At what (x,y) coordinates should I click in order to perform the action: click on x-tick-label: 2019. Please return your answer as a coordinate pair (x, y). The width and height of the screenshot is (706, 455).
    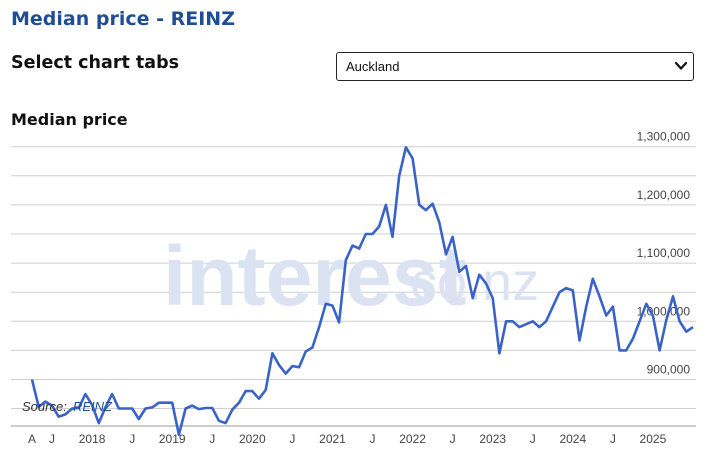
    Looking at the image, I should click on (172, 439).